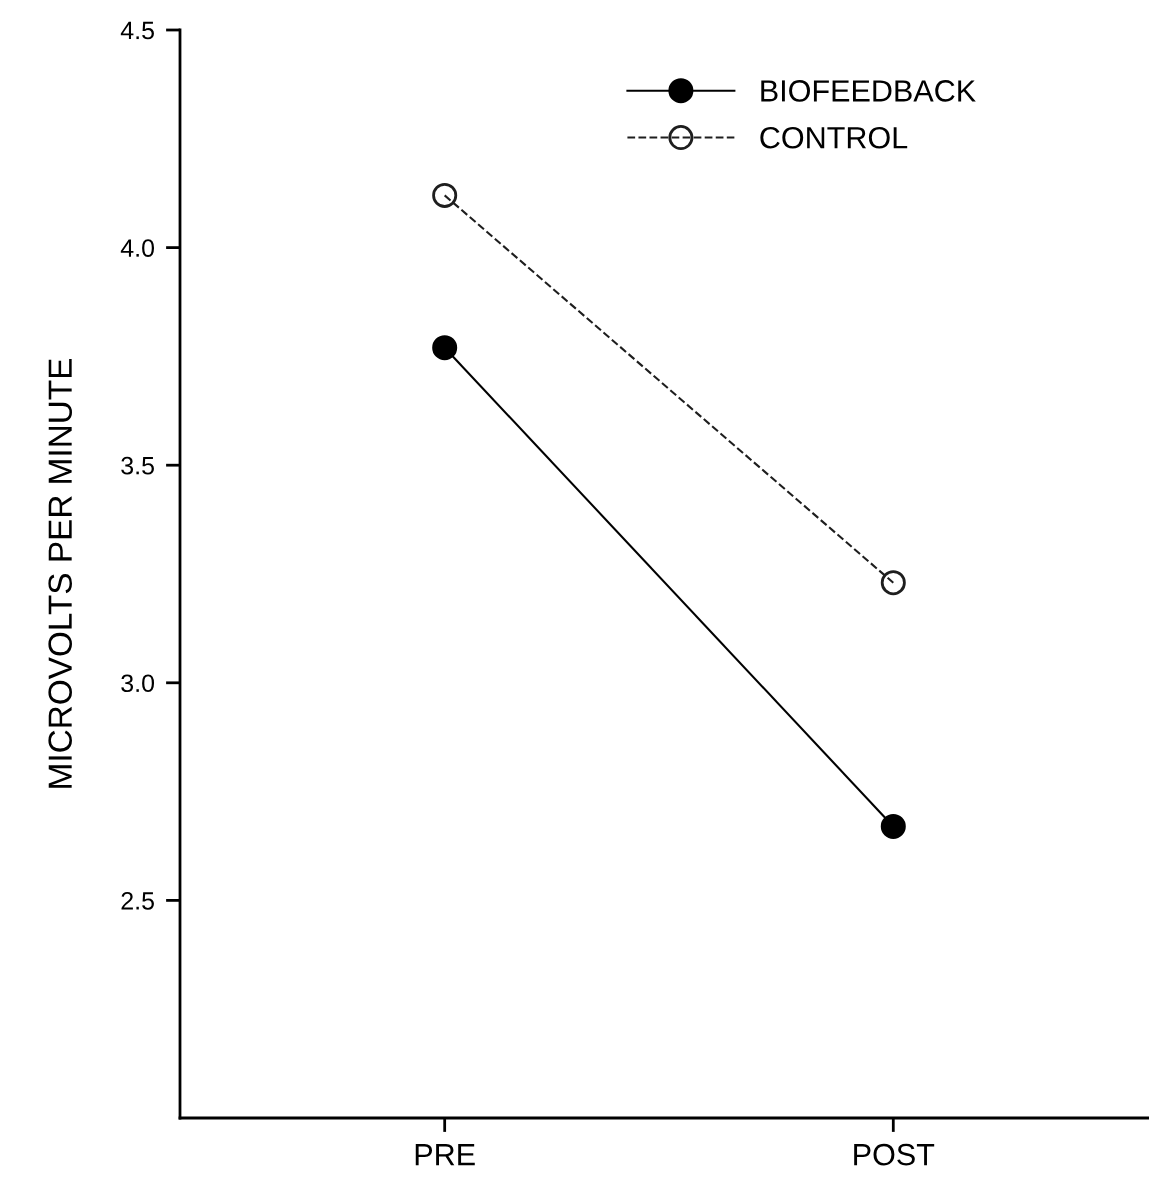  I want to click on y-tick-label: 2.5, so click(137, 901).